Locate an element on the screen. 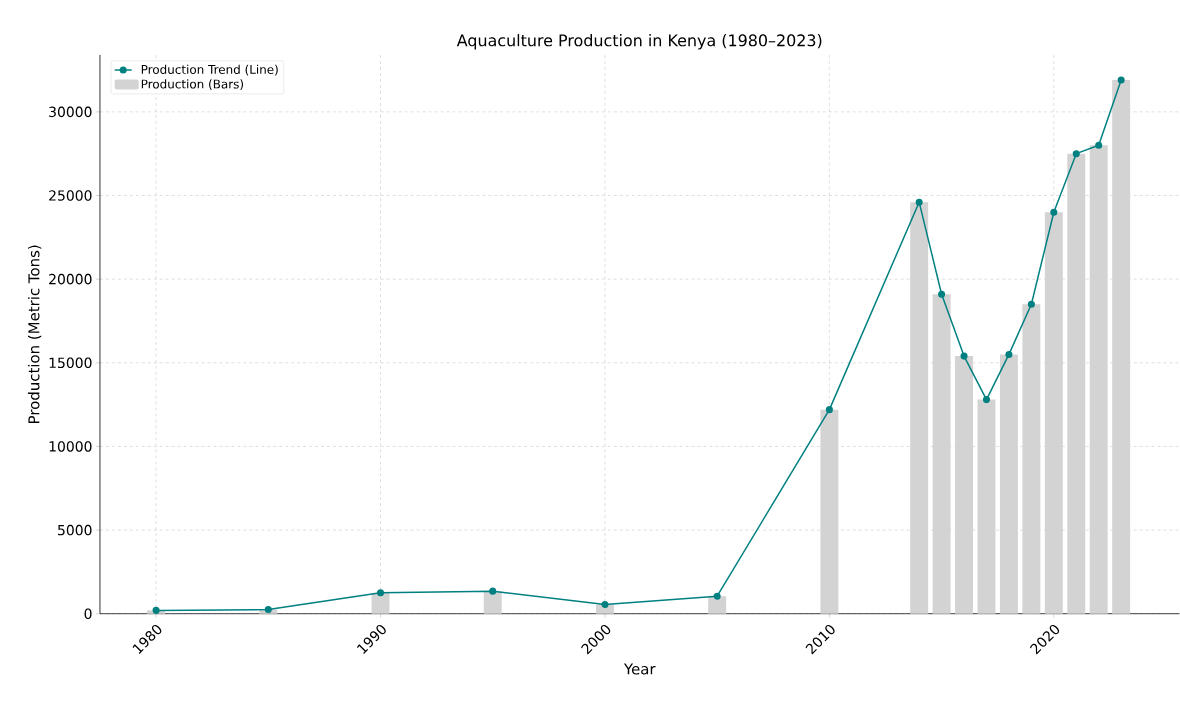 Image resolution: width=1180 pixels, height=704 pixels. y-tick-label: 0 is located at coordinates (88, 614).